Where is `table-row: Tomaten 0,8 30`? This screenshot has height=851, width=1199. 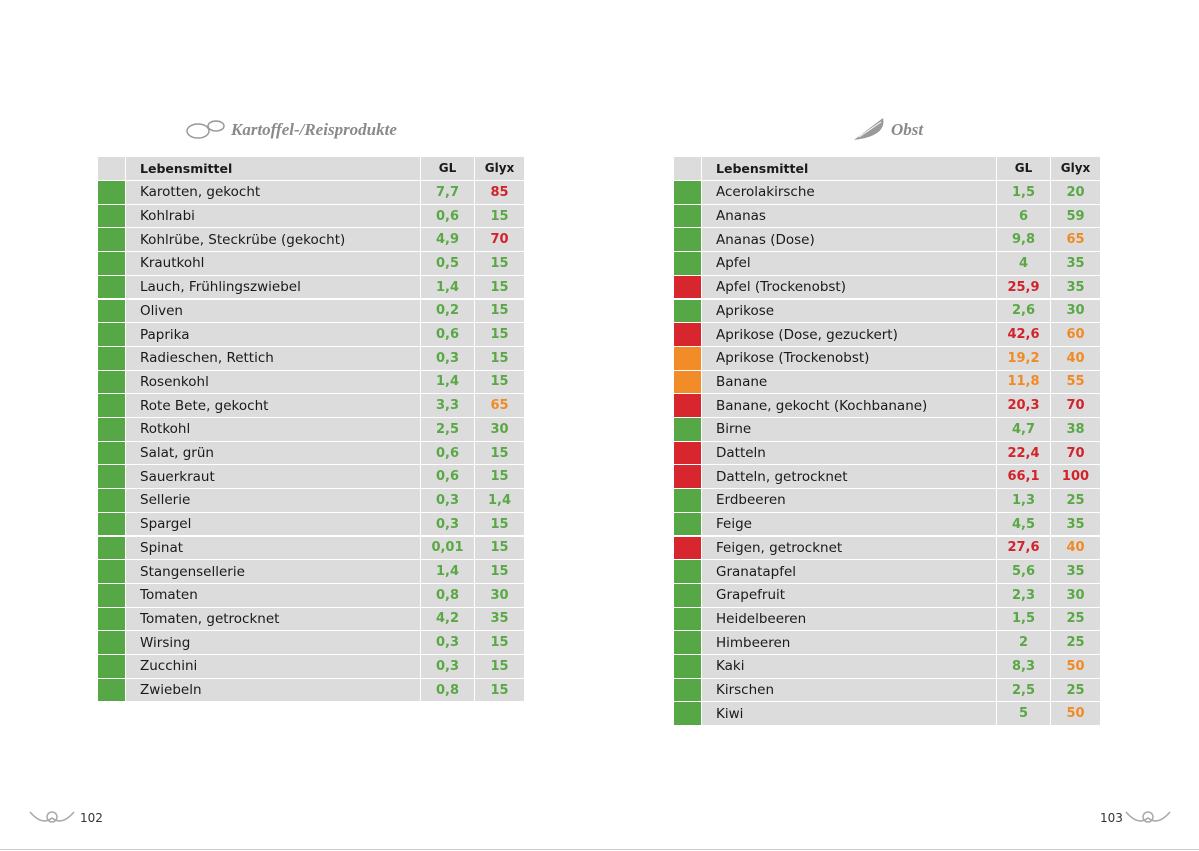 table-row: Tomaten 0,8 30 is located at coordinates (311, 595).